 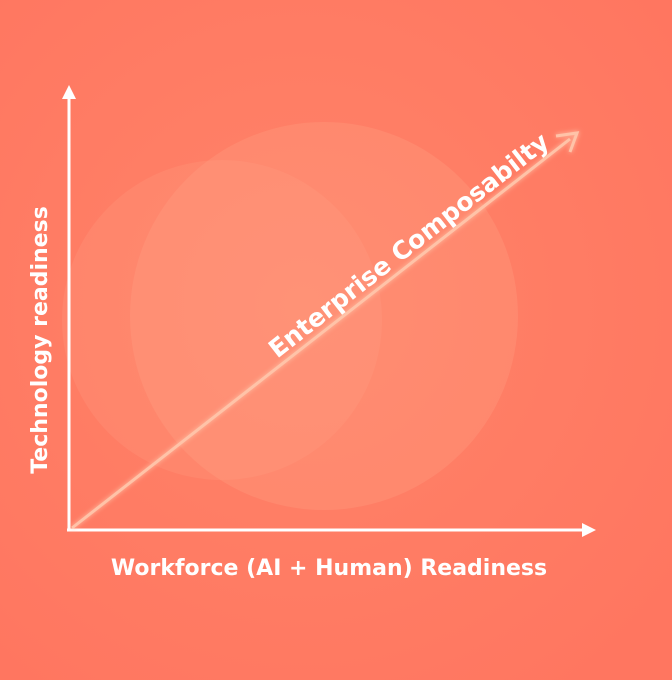 What do you see at coordinates (40, 340) in the screenshot?
I see `y-axis-label: Technology readiness` at bounding box center [40, 340].